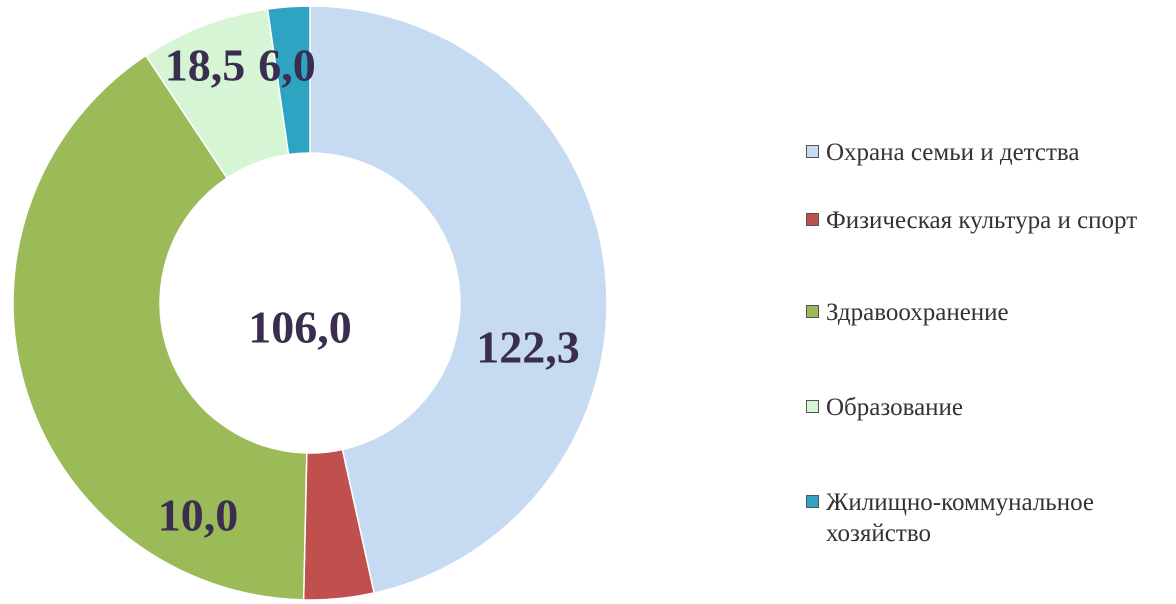 This screenshot has width=1176, height=604. What do you see at coordinates (287, 65) in the screenshot?
I see `data-label: 6,0` at bounding box center [287, 65].